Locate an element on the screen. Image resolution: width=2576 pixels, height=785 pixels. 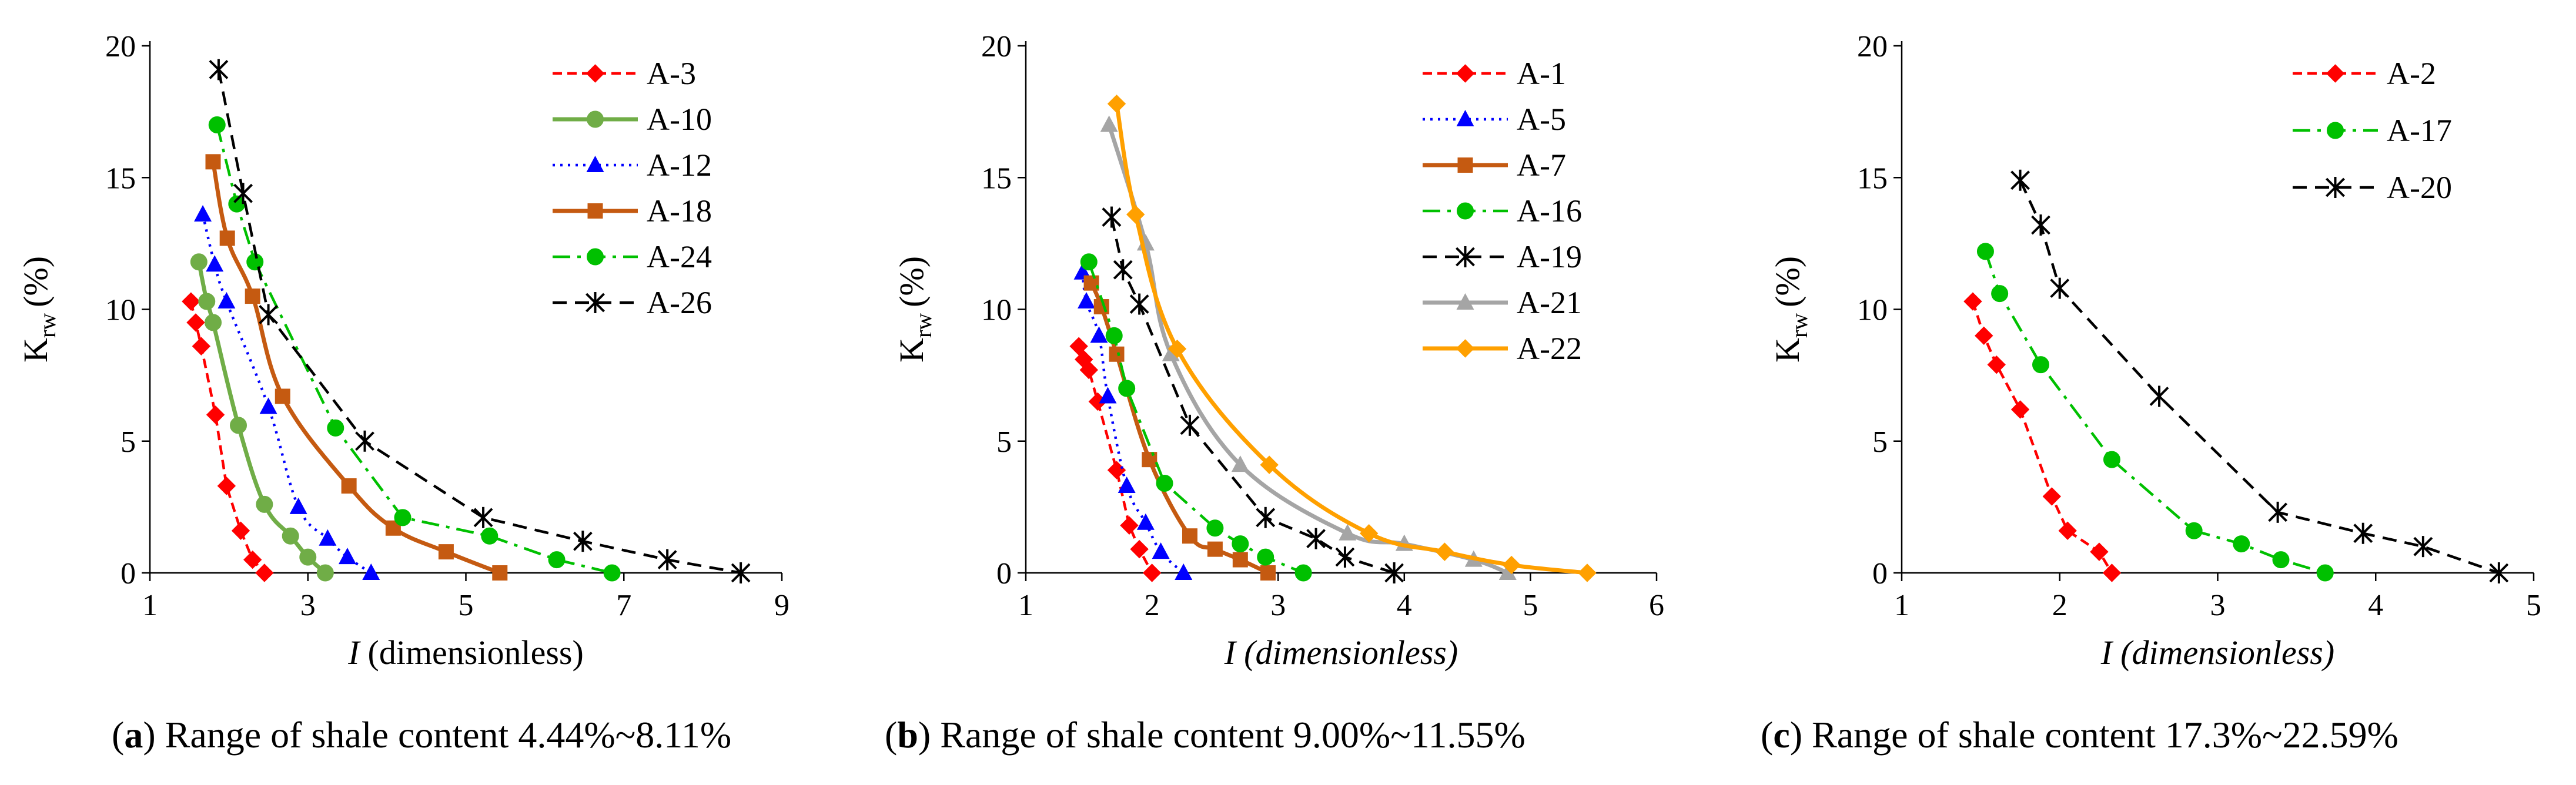
legend-label: A-18 is located at coordinates (679, 211).